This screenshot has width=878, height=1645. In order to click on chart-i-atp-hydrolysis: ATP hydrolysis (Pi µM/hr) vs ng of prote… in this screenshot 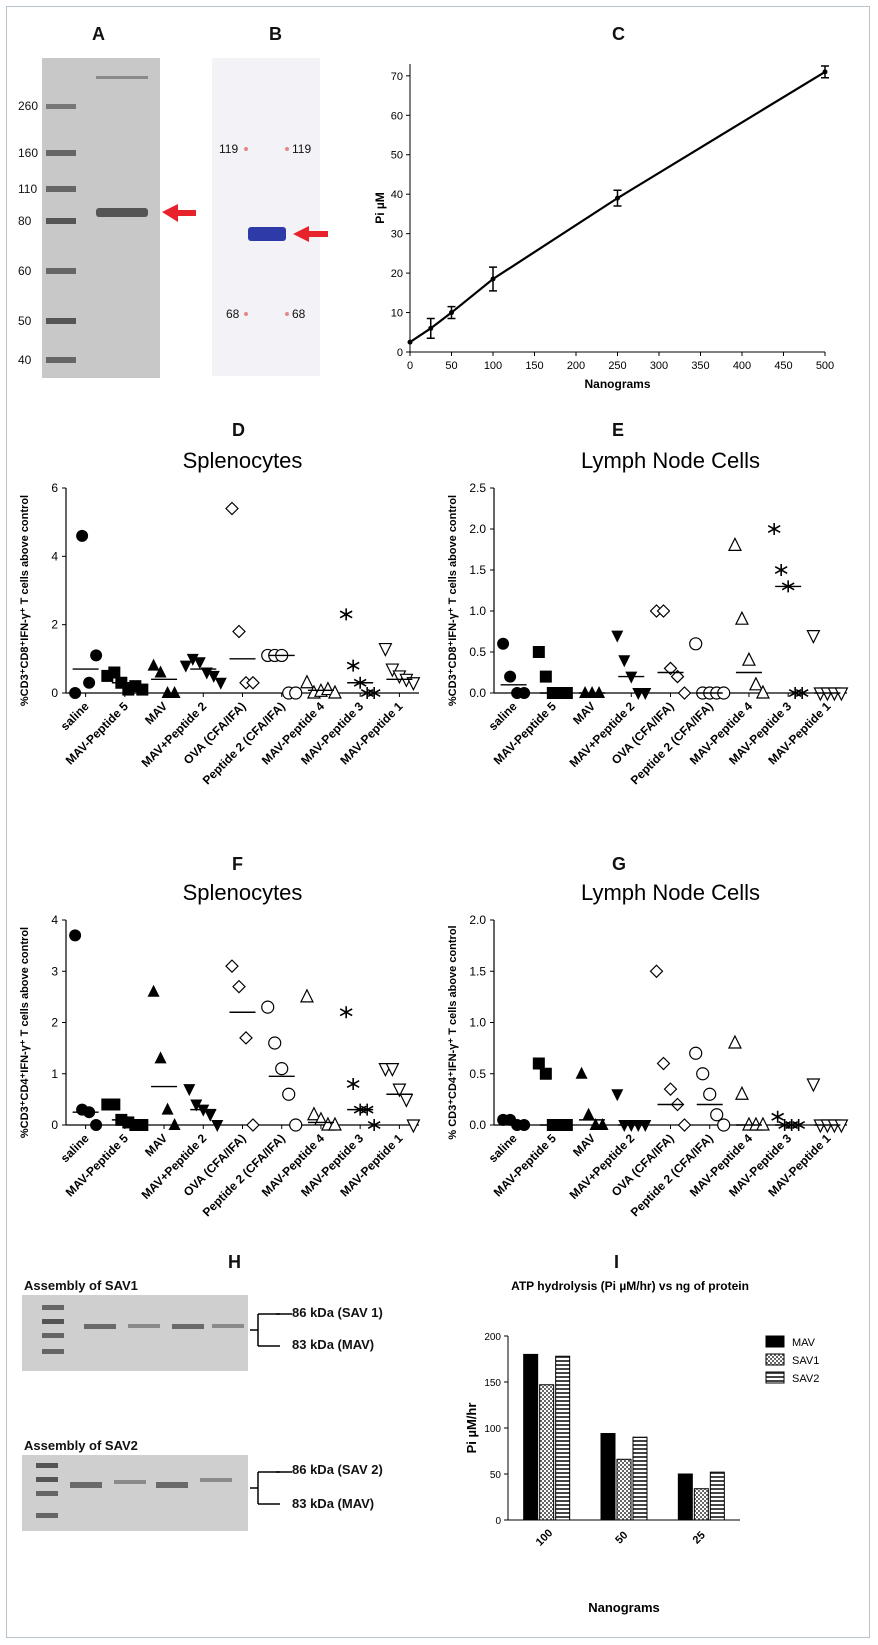, I will do `click(641, 1447)`.